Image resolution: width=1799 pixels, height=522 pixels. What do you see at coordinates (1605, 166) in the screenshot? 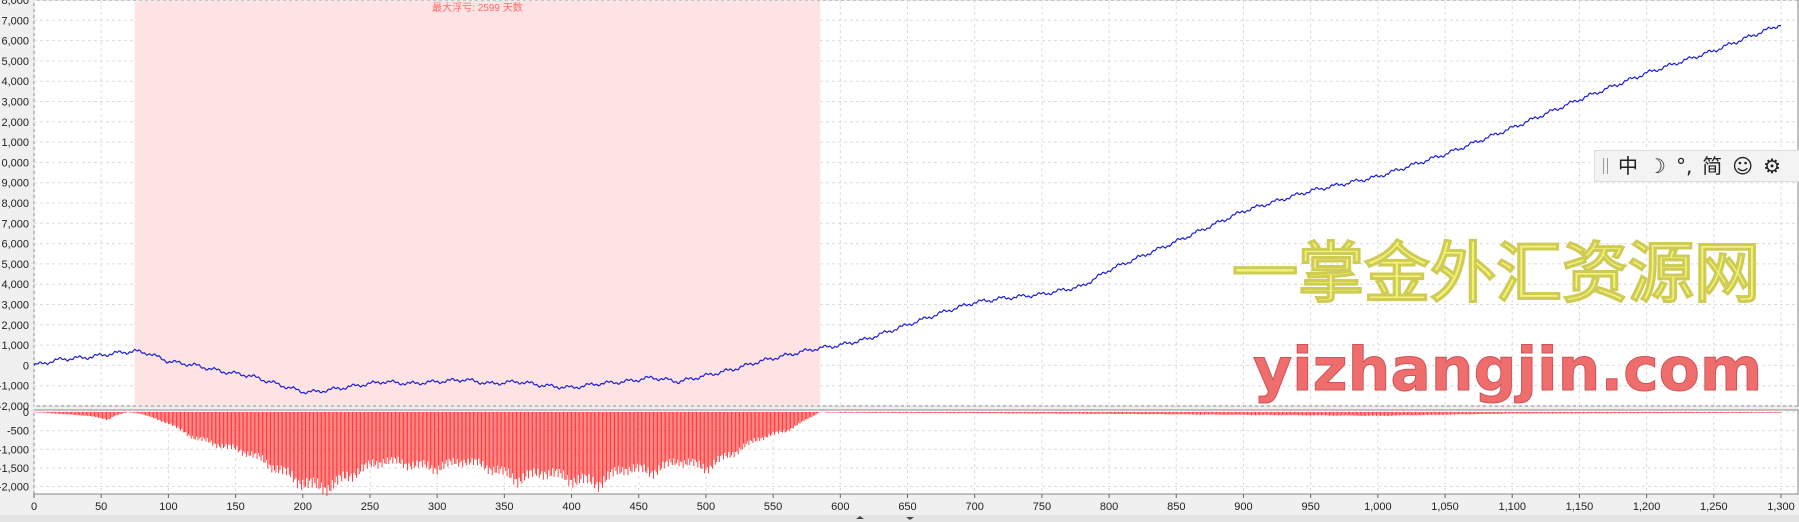
I see `grip-icon` at bounding box center [1605, 166].